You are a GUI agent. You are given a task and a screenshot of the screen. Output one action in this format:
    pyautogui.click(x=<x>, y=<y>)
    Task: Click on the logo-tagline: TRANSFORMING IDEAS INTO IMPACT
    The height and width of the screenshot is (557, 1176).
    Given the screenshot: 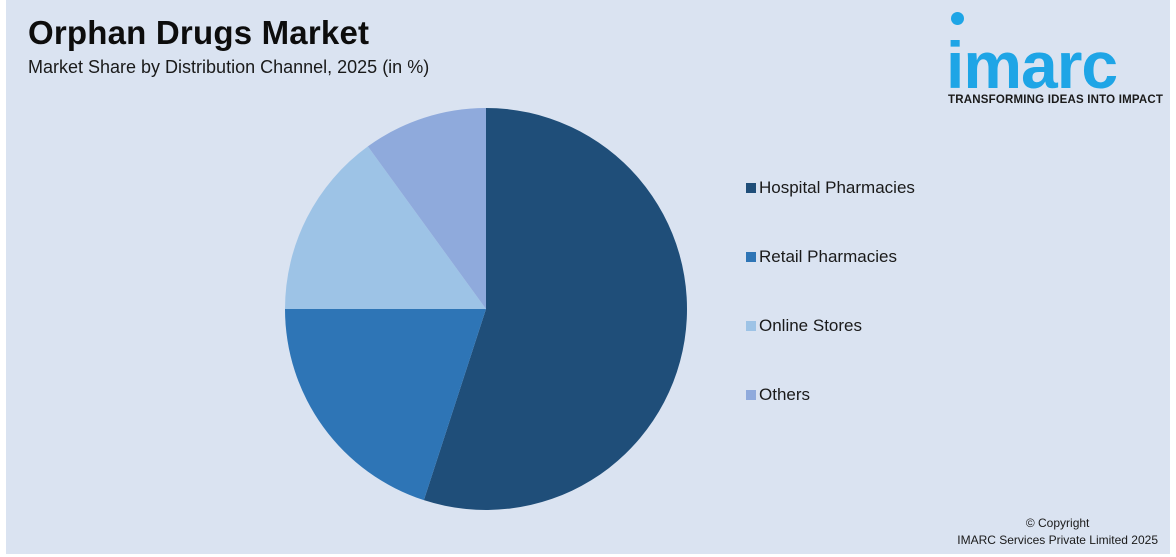 What is the action you would take?
    pyautogui.click(x=1056, y=100)
    